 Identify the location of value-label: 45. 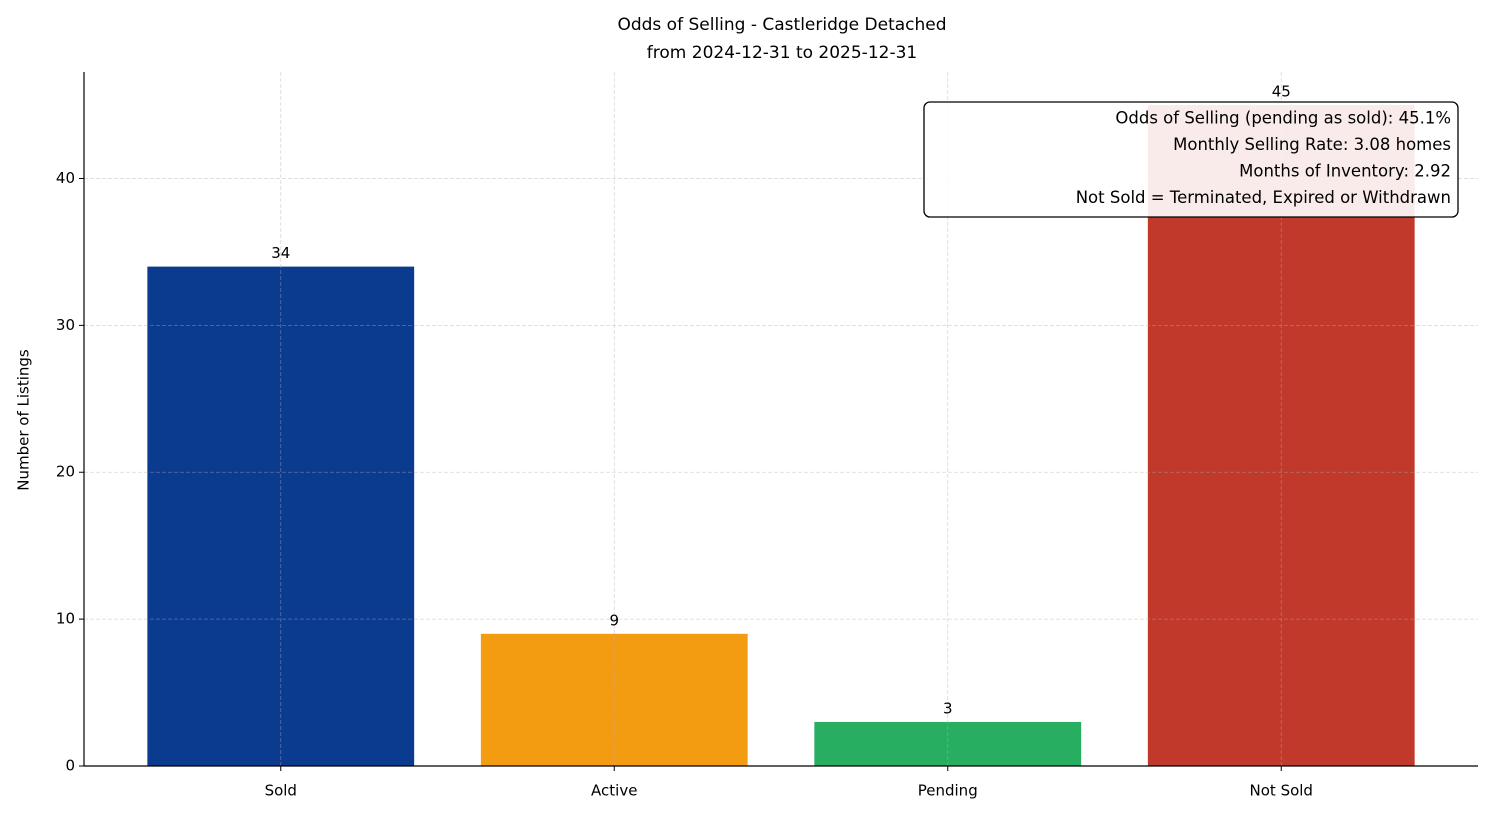
(1281, 92).